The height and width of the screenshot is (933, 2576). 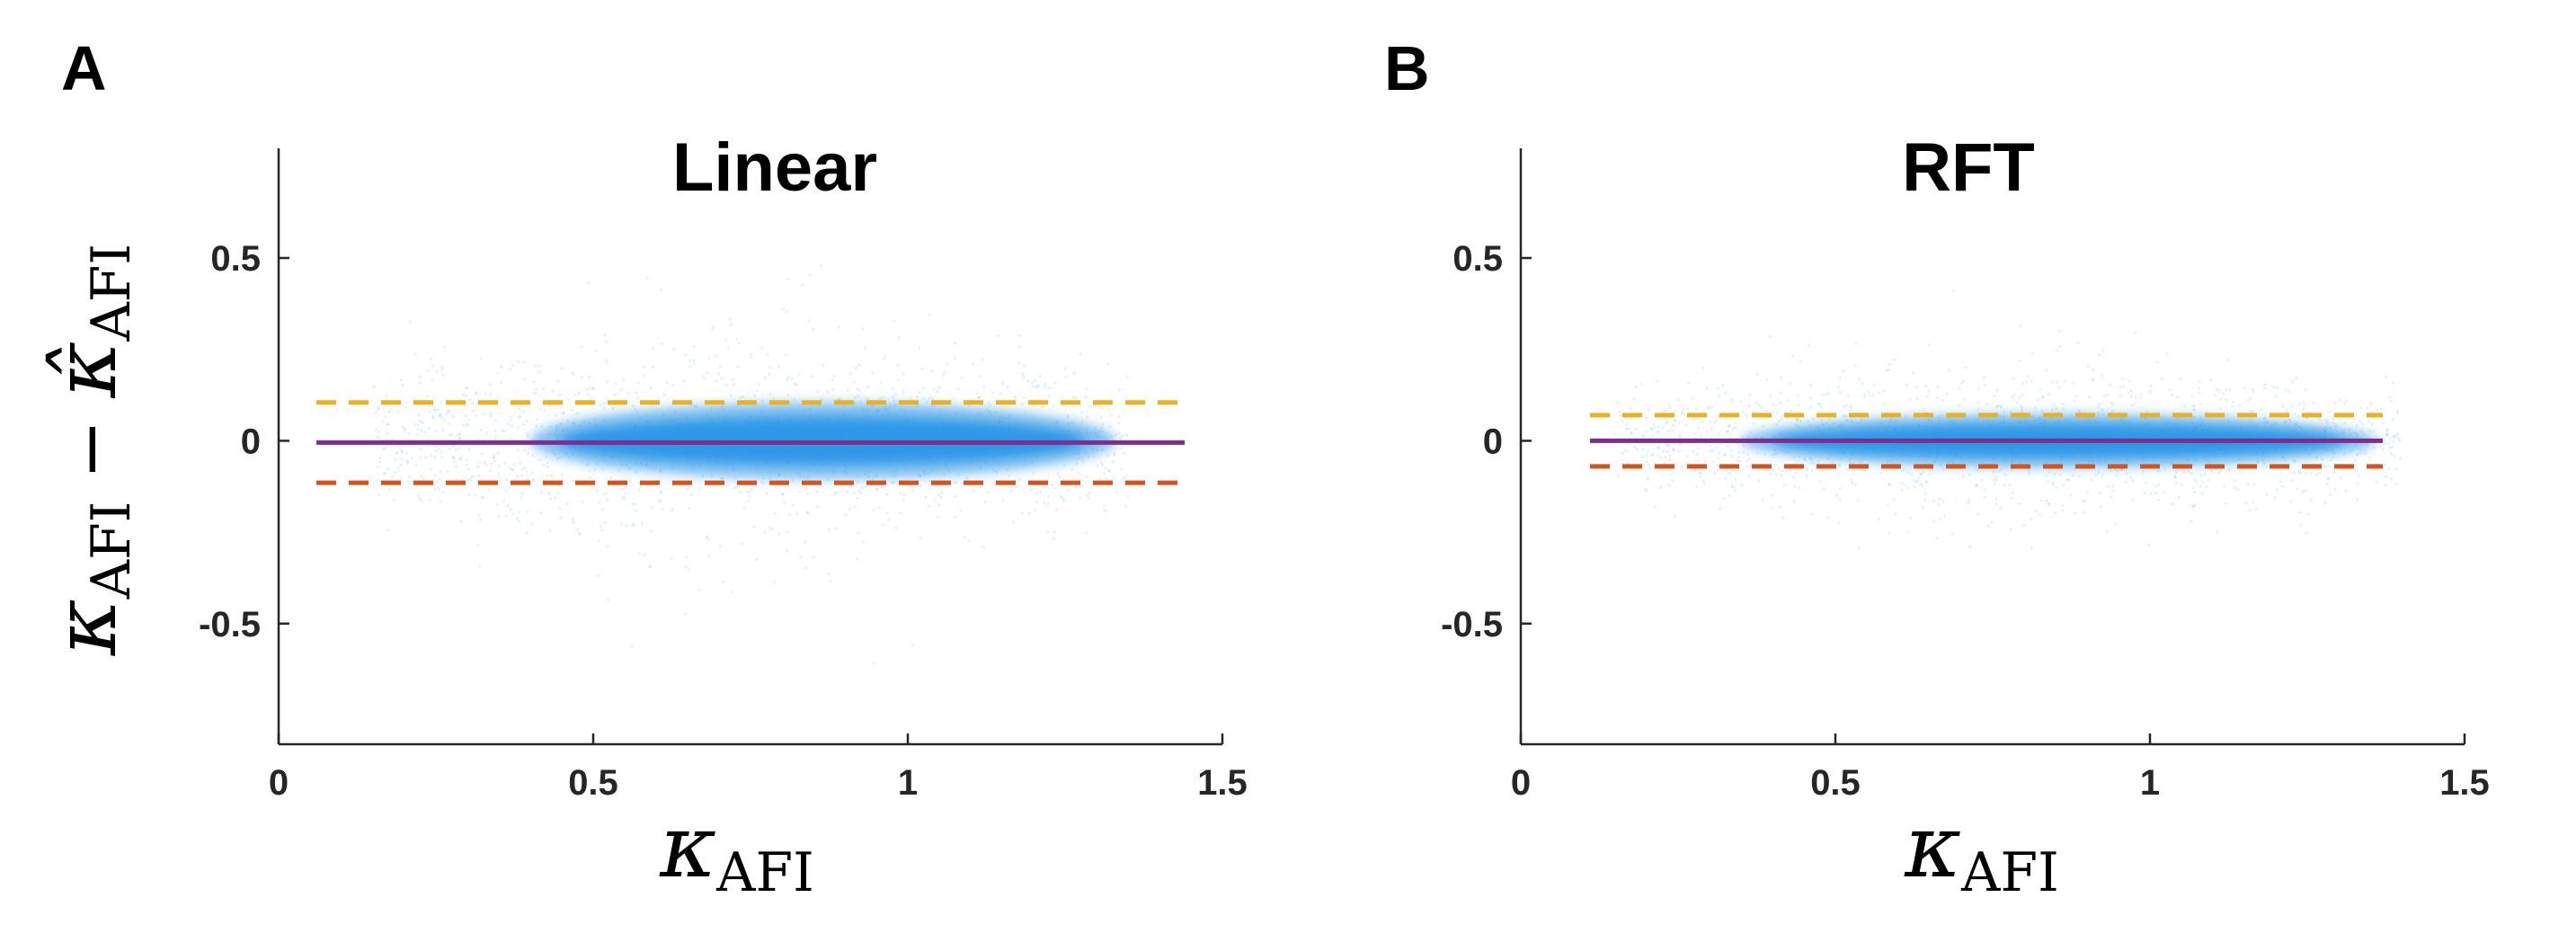 What do you see at coordinates (84, 68) in the screenshot?
I see `panel-a-letter: A` at bounding box center [84, 68].